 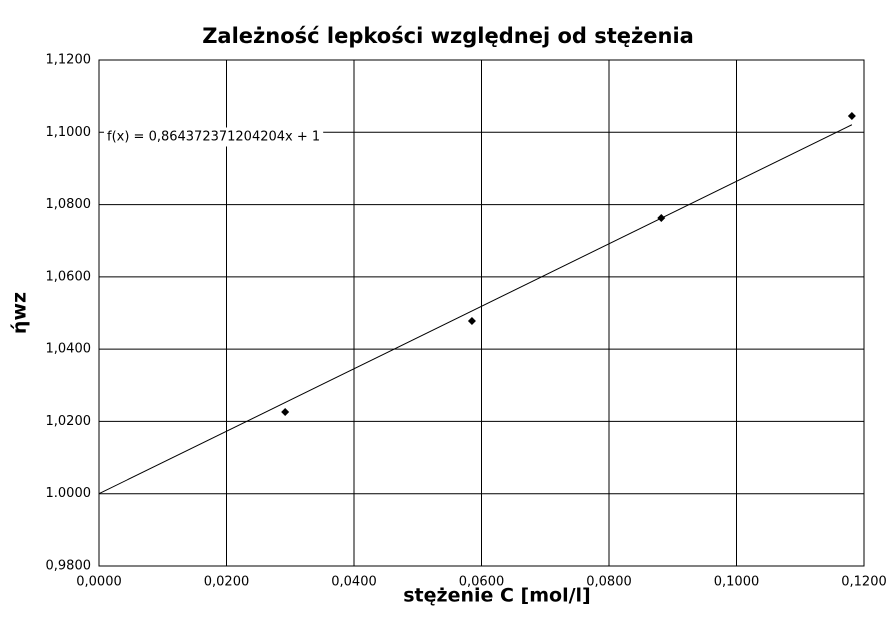 I want to click on y-tick-label: 0,9800, so click(x=69, y=566).